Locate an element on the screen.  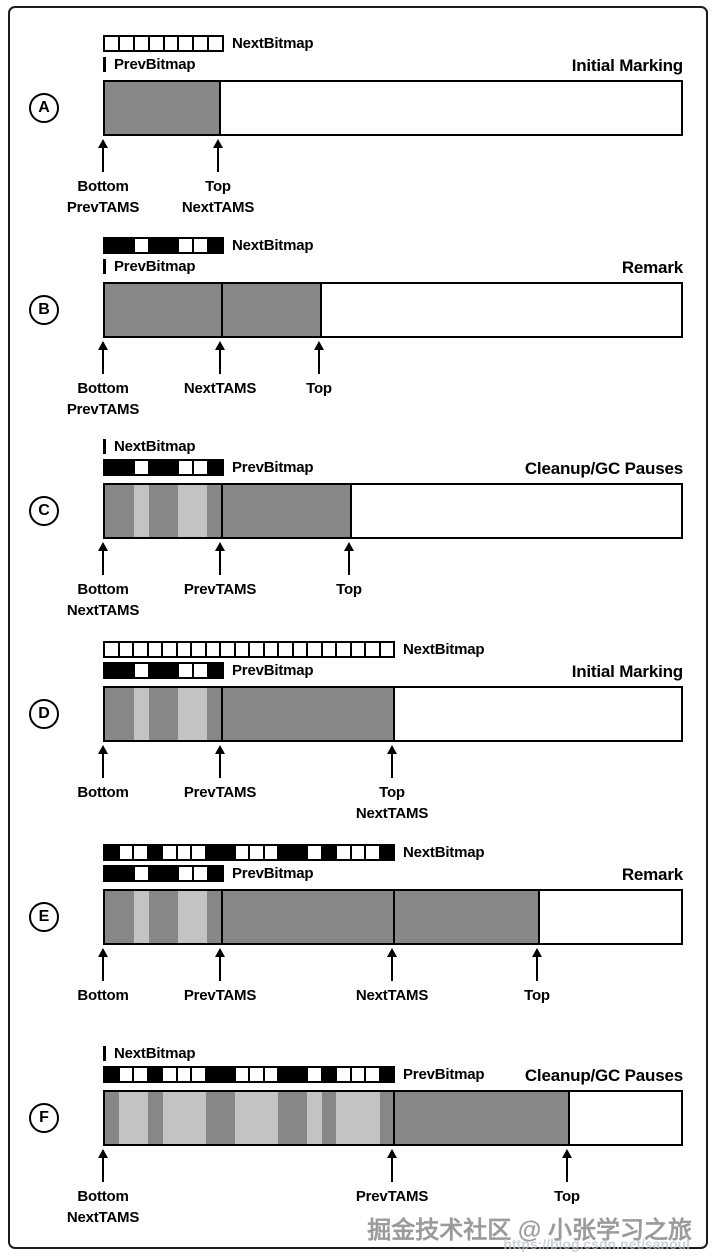
phase-title: Remark is located at coordinates (652, 874).